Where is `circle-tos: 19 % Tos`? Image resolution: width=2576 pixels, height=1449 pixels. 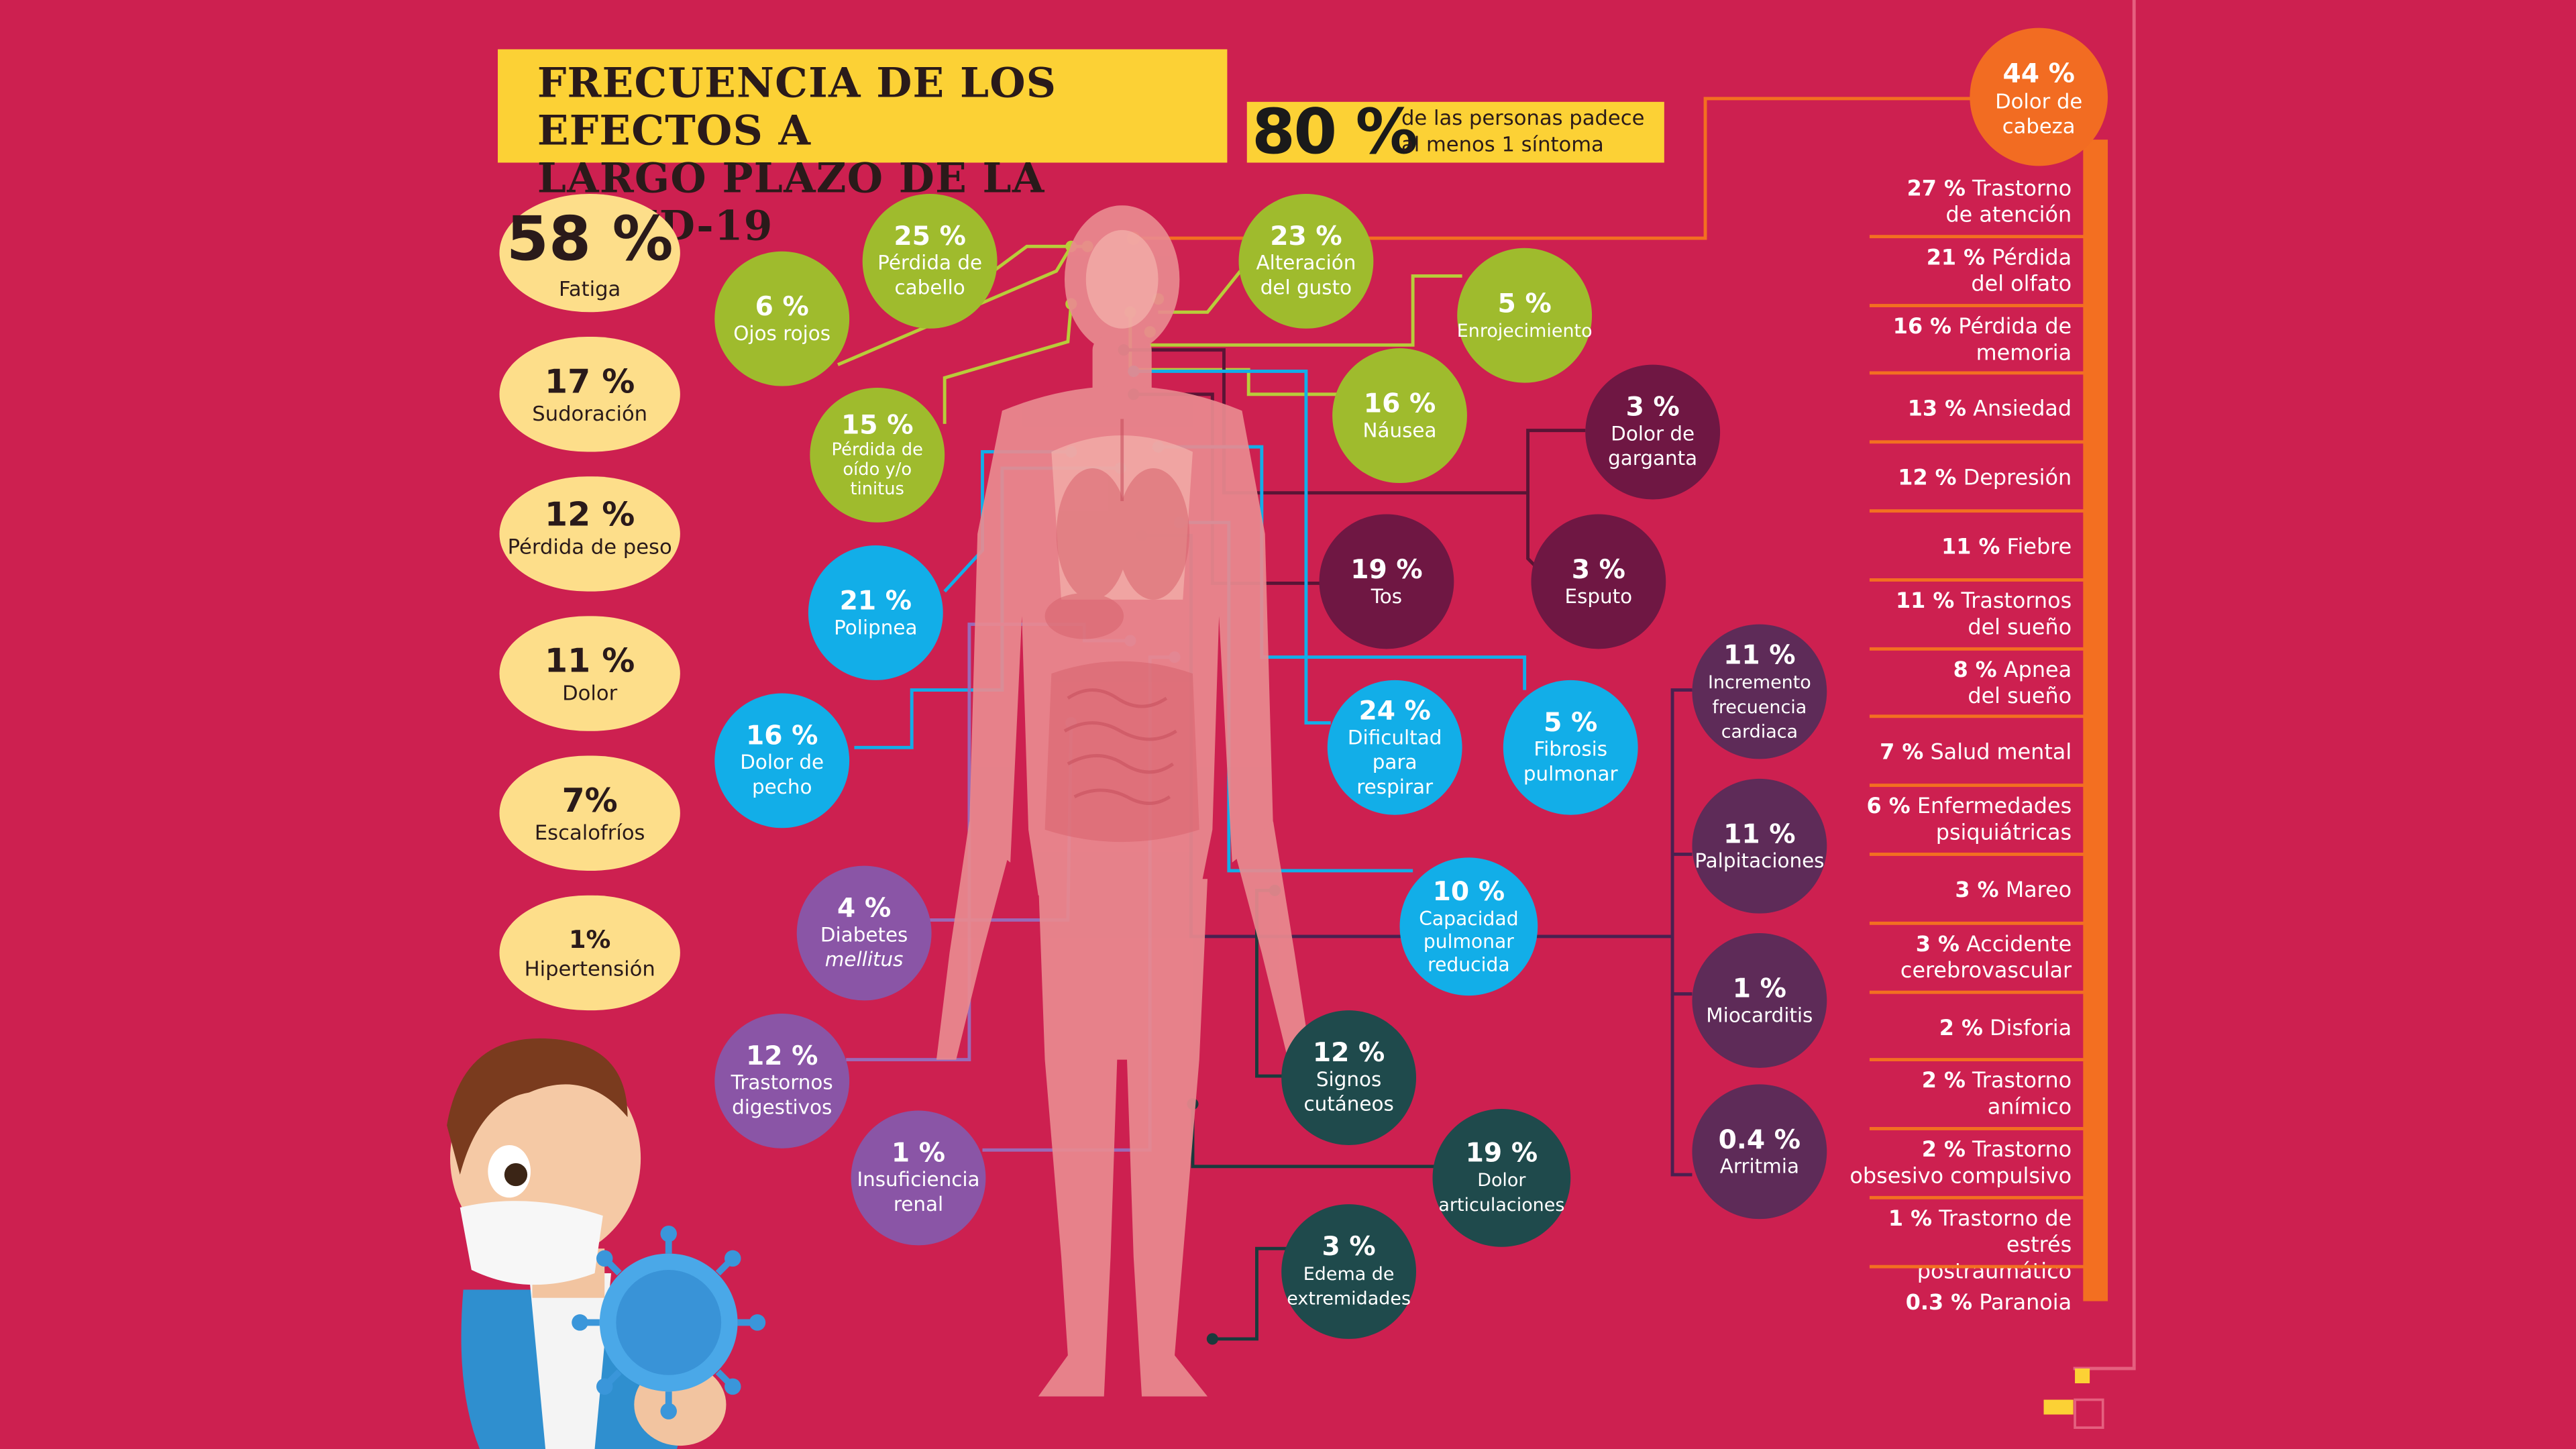 circle-tos: 19 % Tos is located at coordinates (1386, 581).